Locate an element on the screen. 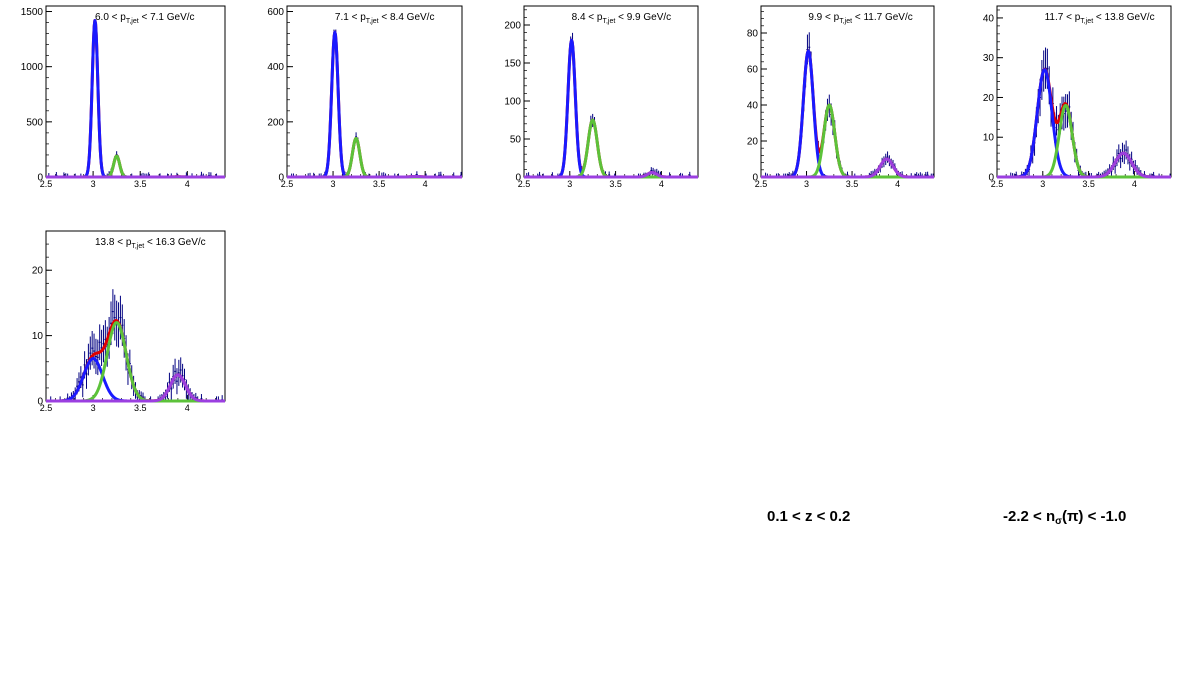 Image resolution: width=1181 pixels, height=677 pixels. panel-title: 13.8 < pT,jet < 16.3 GeV/c is located at coordinates (150, 243).